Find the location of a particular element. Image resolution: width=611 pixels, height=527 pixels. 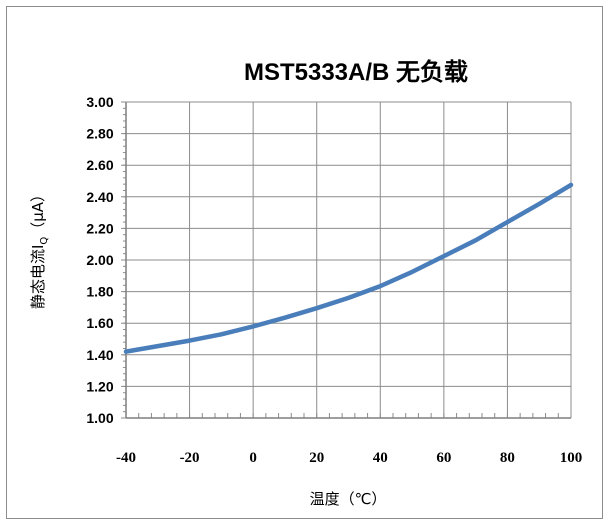

x-tick-label: 100 is located at coordinates (571, 458).